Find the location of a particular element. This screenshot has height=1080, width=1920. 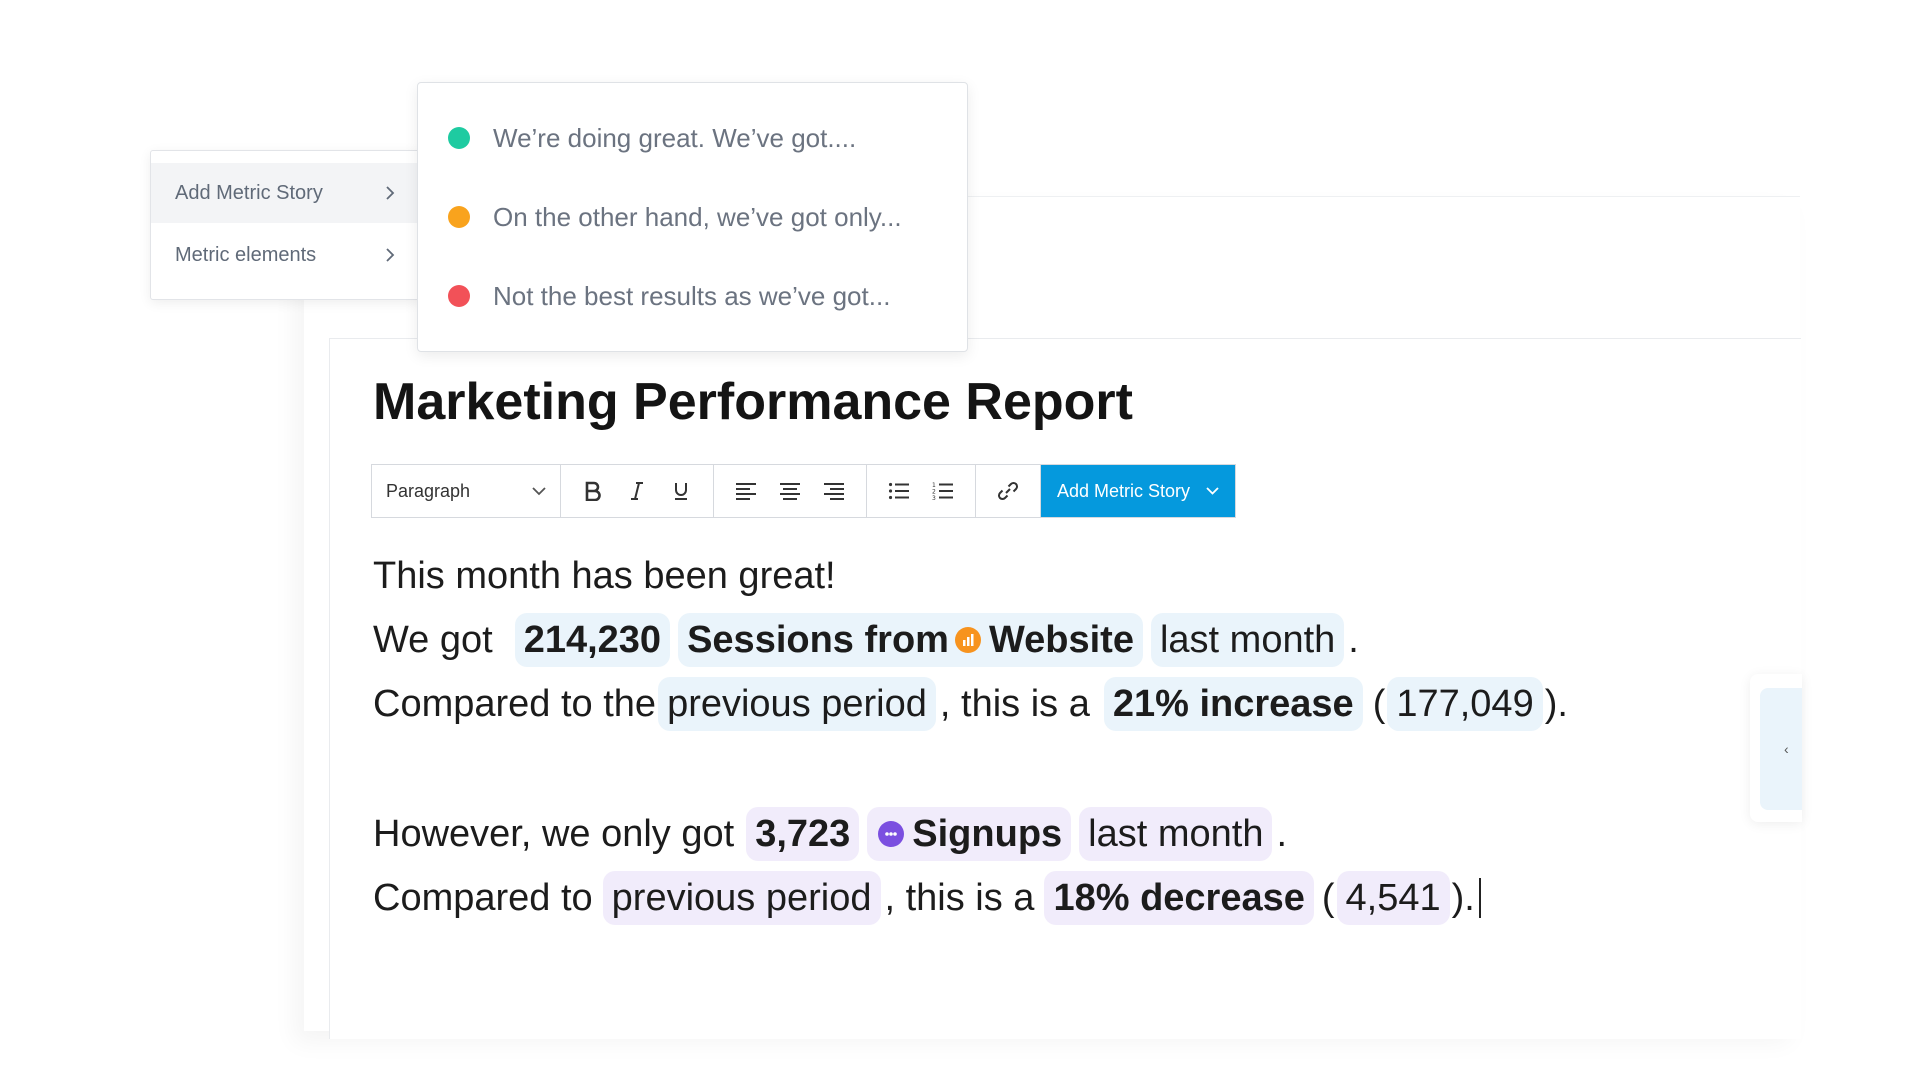

link-group is located at coordinates (1008, 491).